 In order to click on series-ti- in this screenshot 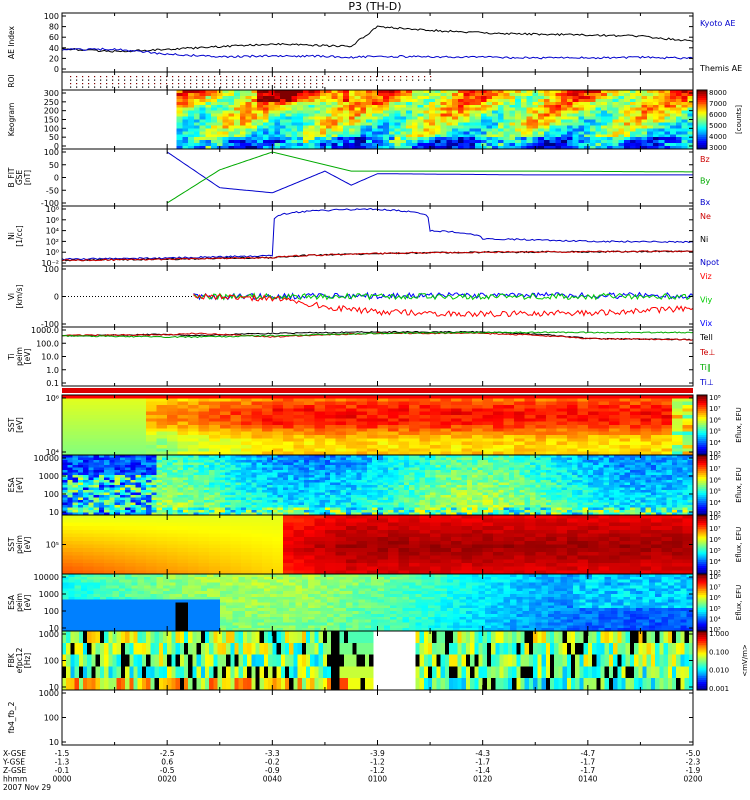, I will do `click(377, 335)`.